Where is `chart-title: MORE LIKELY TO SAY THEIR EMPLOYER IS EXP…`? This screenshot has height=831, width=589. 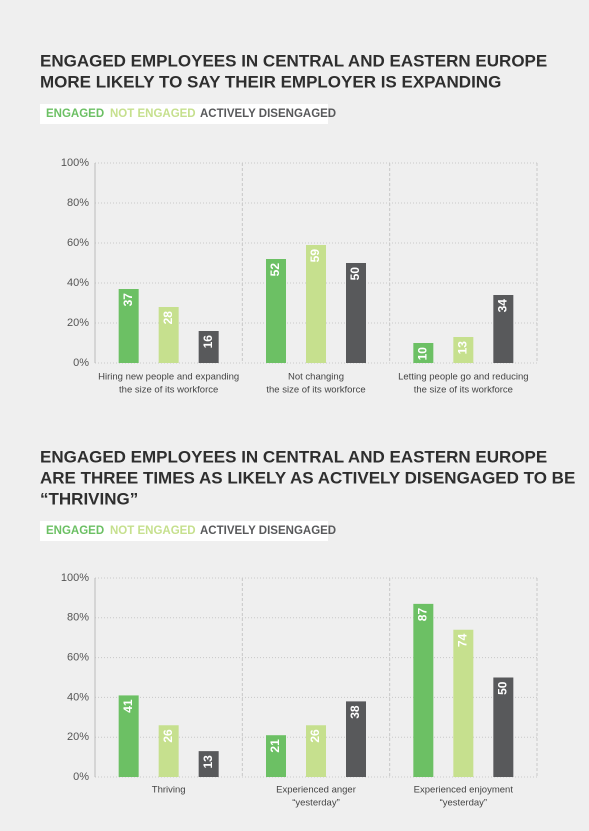
chart-title: MORE LIKELY TO SAY THEIR EMPLOYER IS EXP… is located at coordinates (270, 81).